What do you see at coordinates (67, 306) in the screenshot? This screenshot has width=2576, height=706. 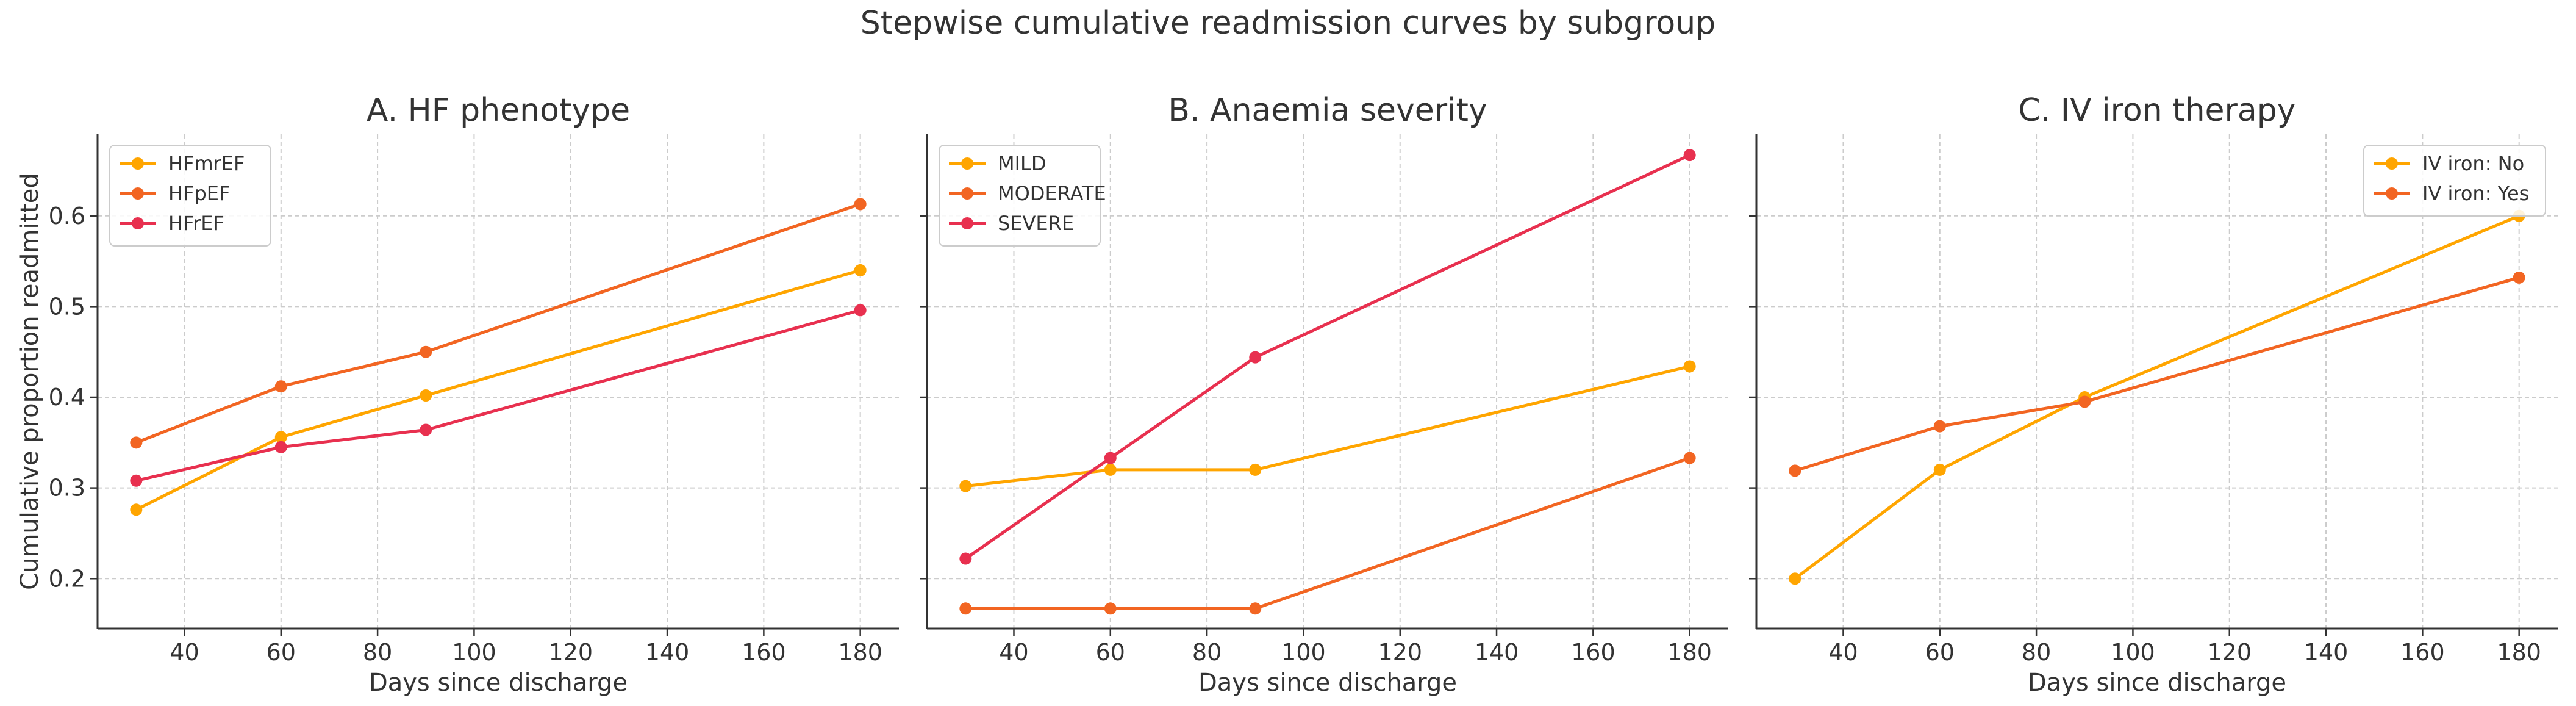 I see `y-tick-label: 0.5` at bounding box center [67, 306].